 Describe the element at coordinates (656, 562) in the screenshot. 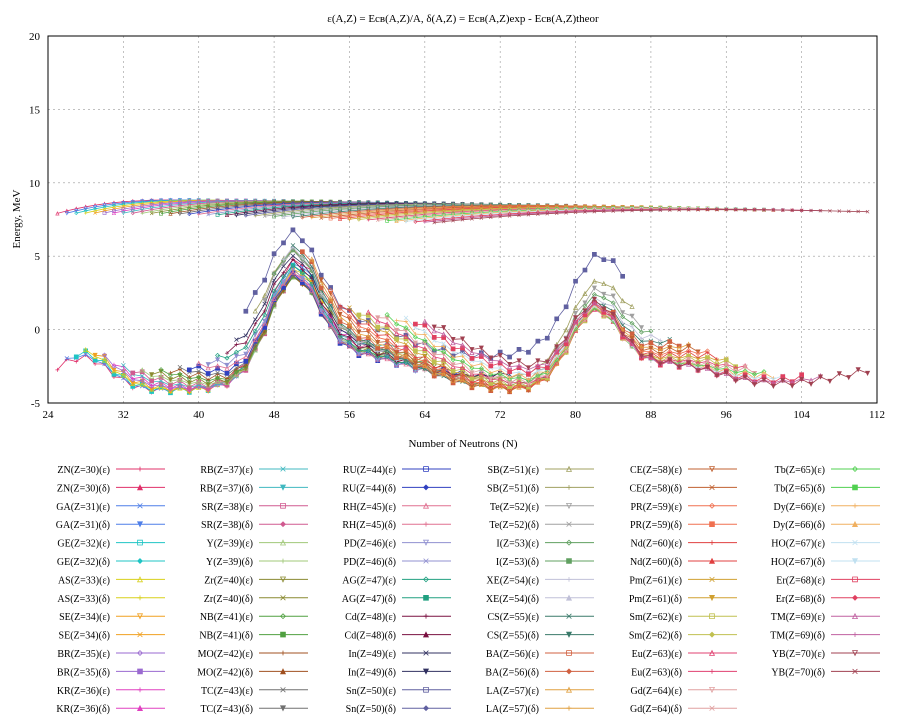

I see `legend-label: Nd(Z=60)(δ)` at that location.